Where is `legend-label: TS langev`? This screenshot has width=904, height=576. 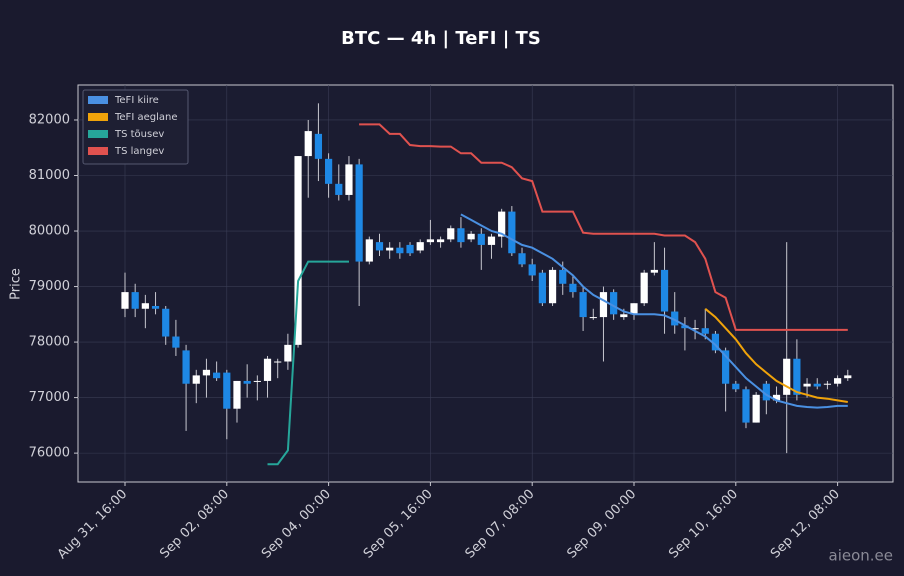
legend-label: TS langev is located at coordinates (139, 151).